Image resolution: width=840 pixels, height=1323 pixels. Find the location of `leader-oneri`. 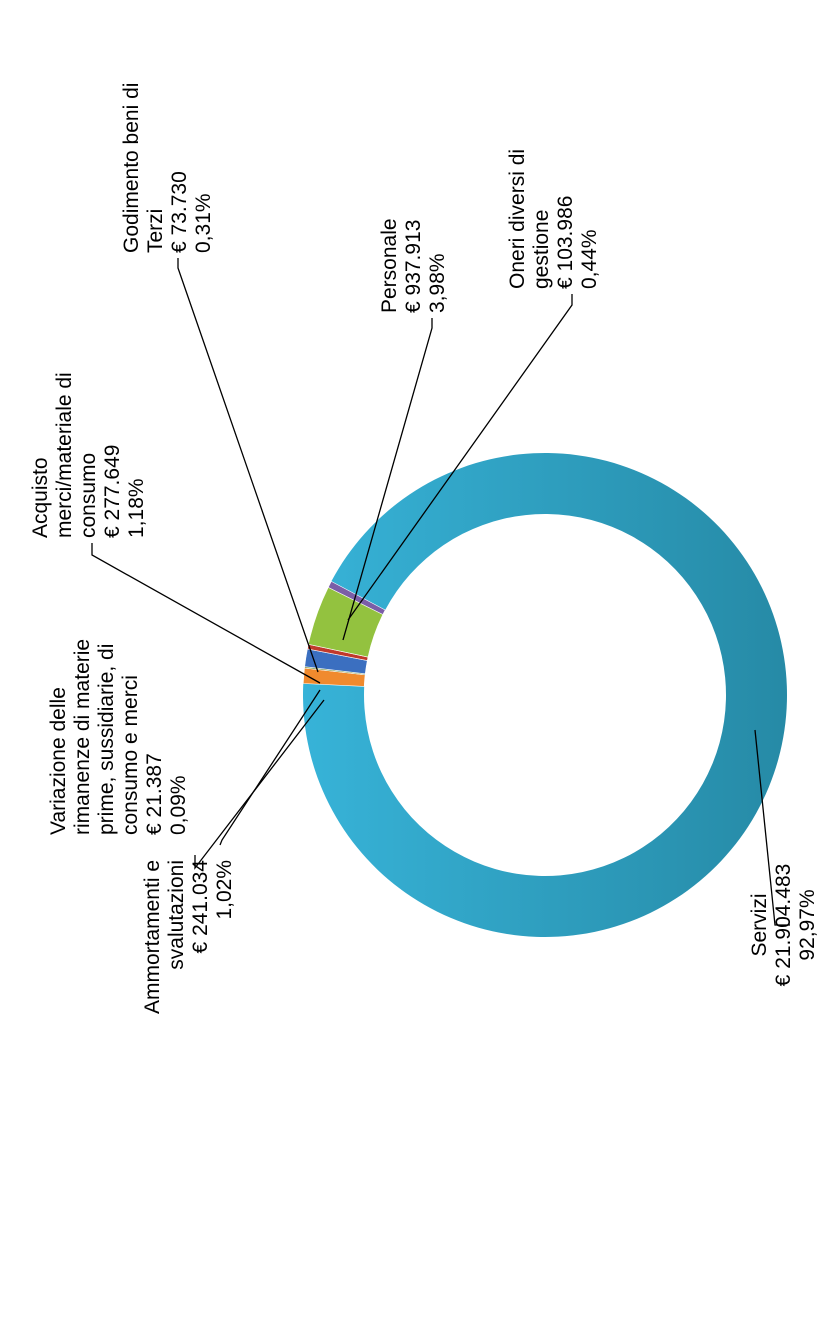

leader-oneri is located at coordinates (460, 457).